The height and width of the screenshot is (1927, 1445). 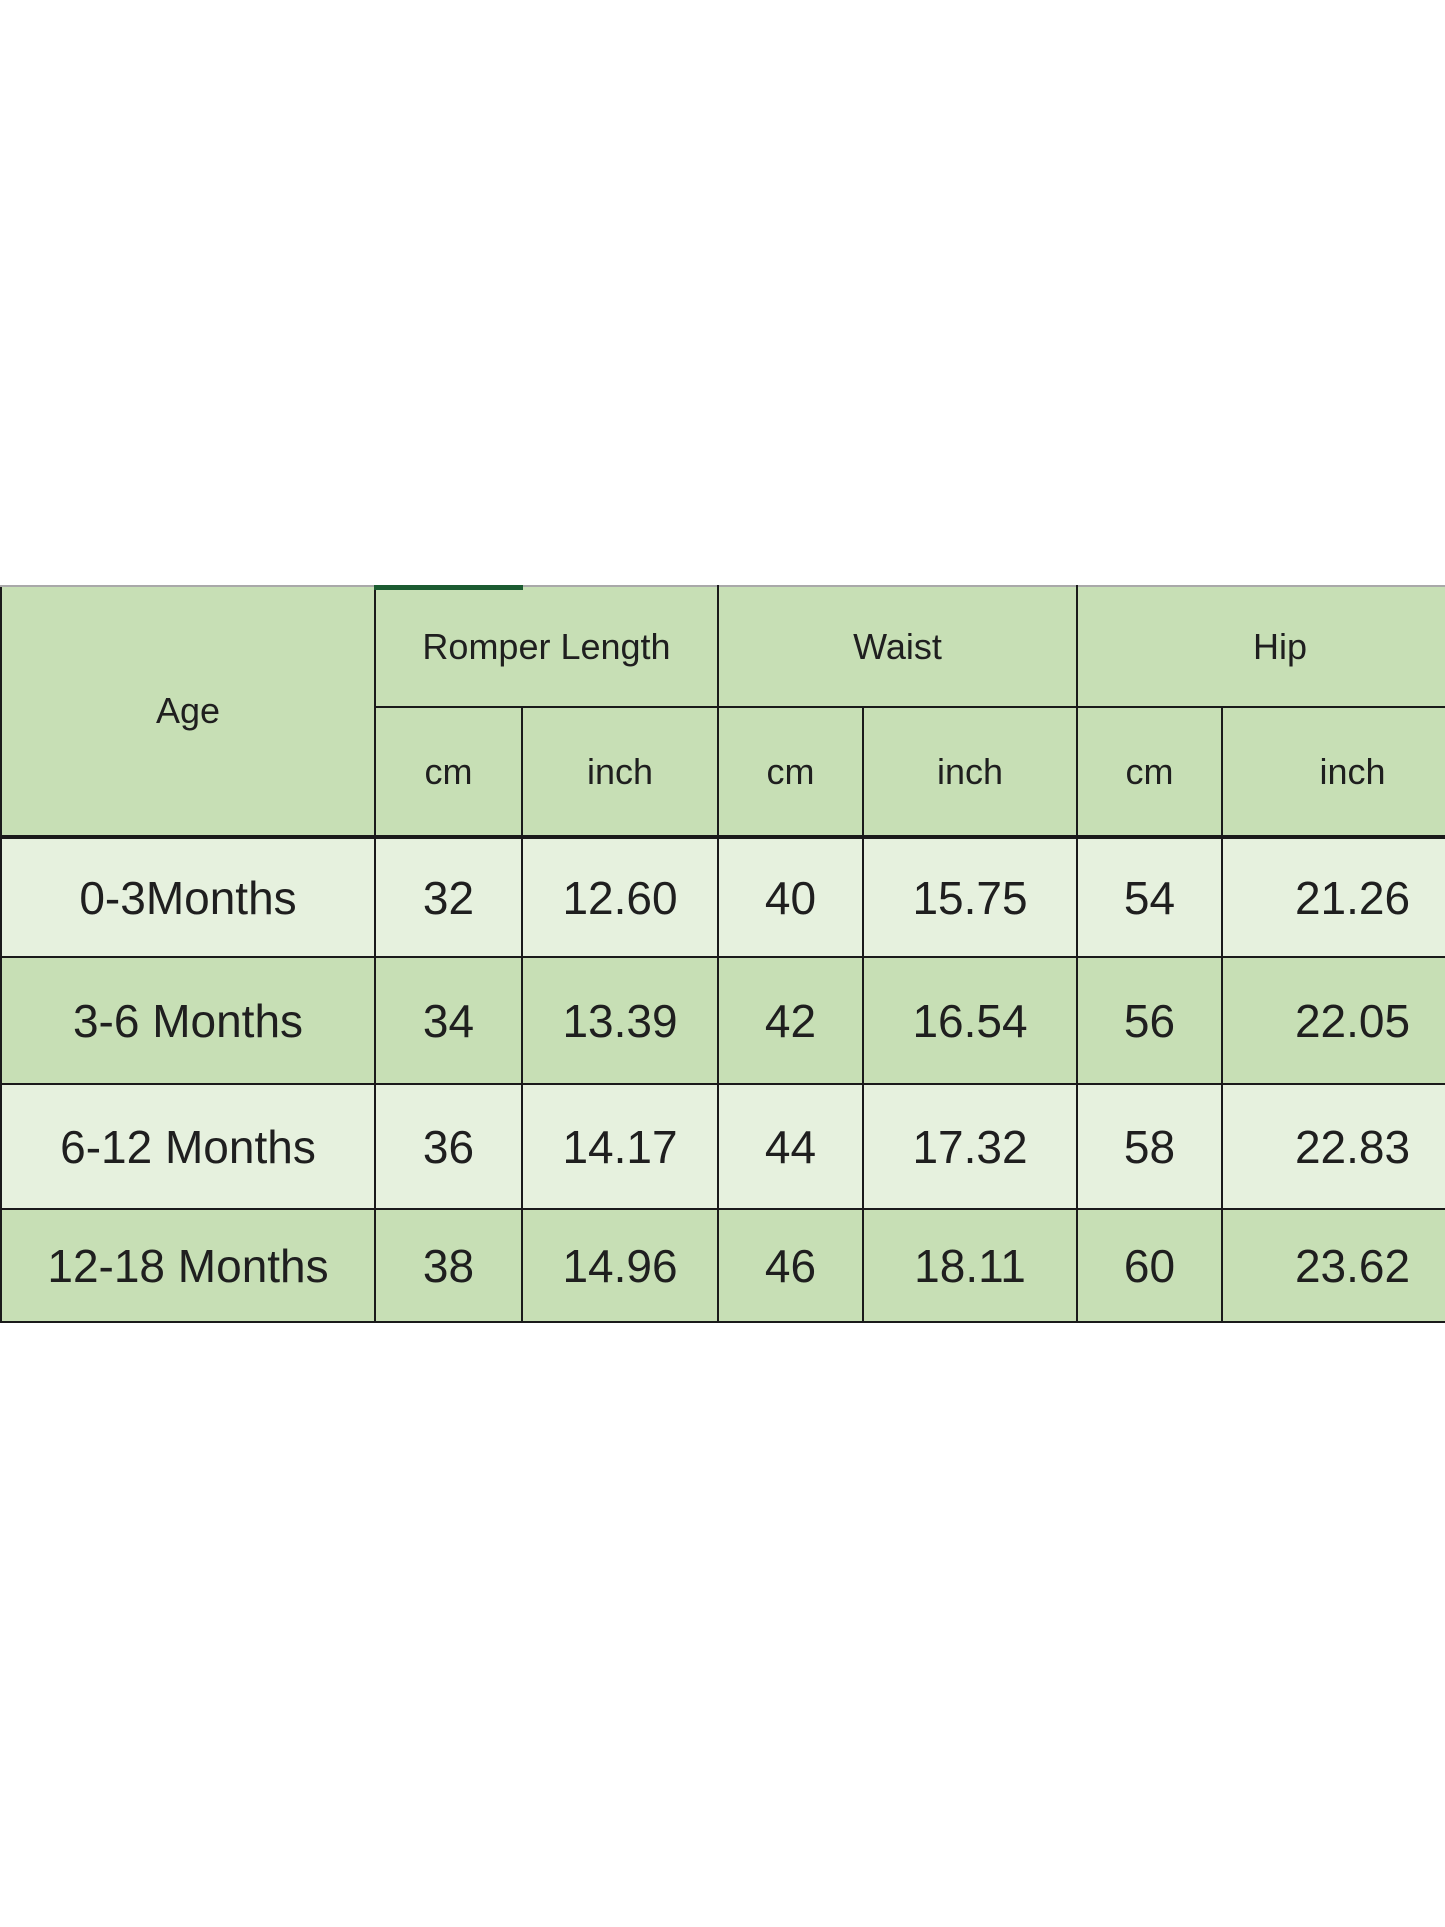 I want to click on age-cell: 12-18 Months, so click(x=188, y=1265).